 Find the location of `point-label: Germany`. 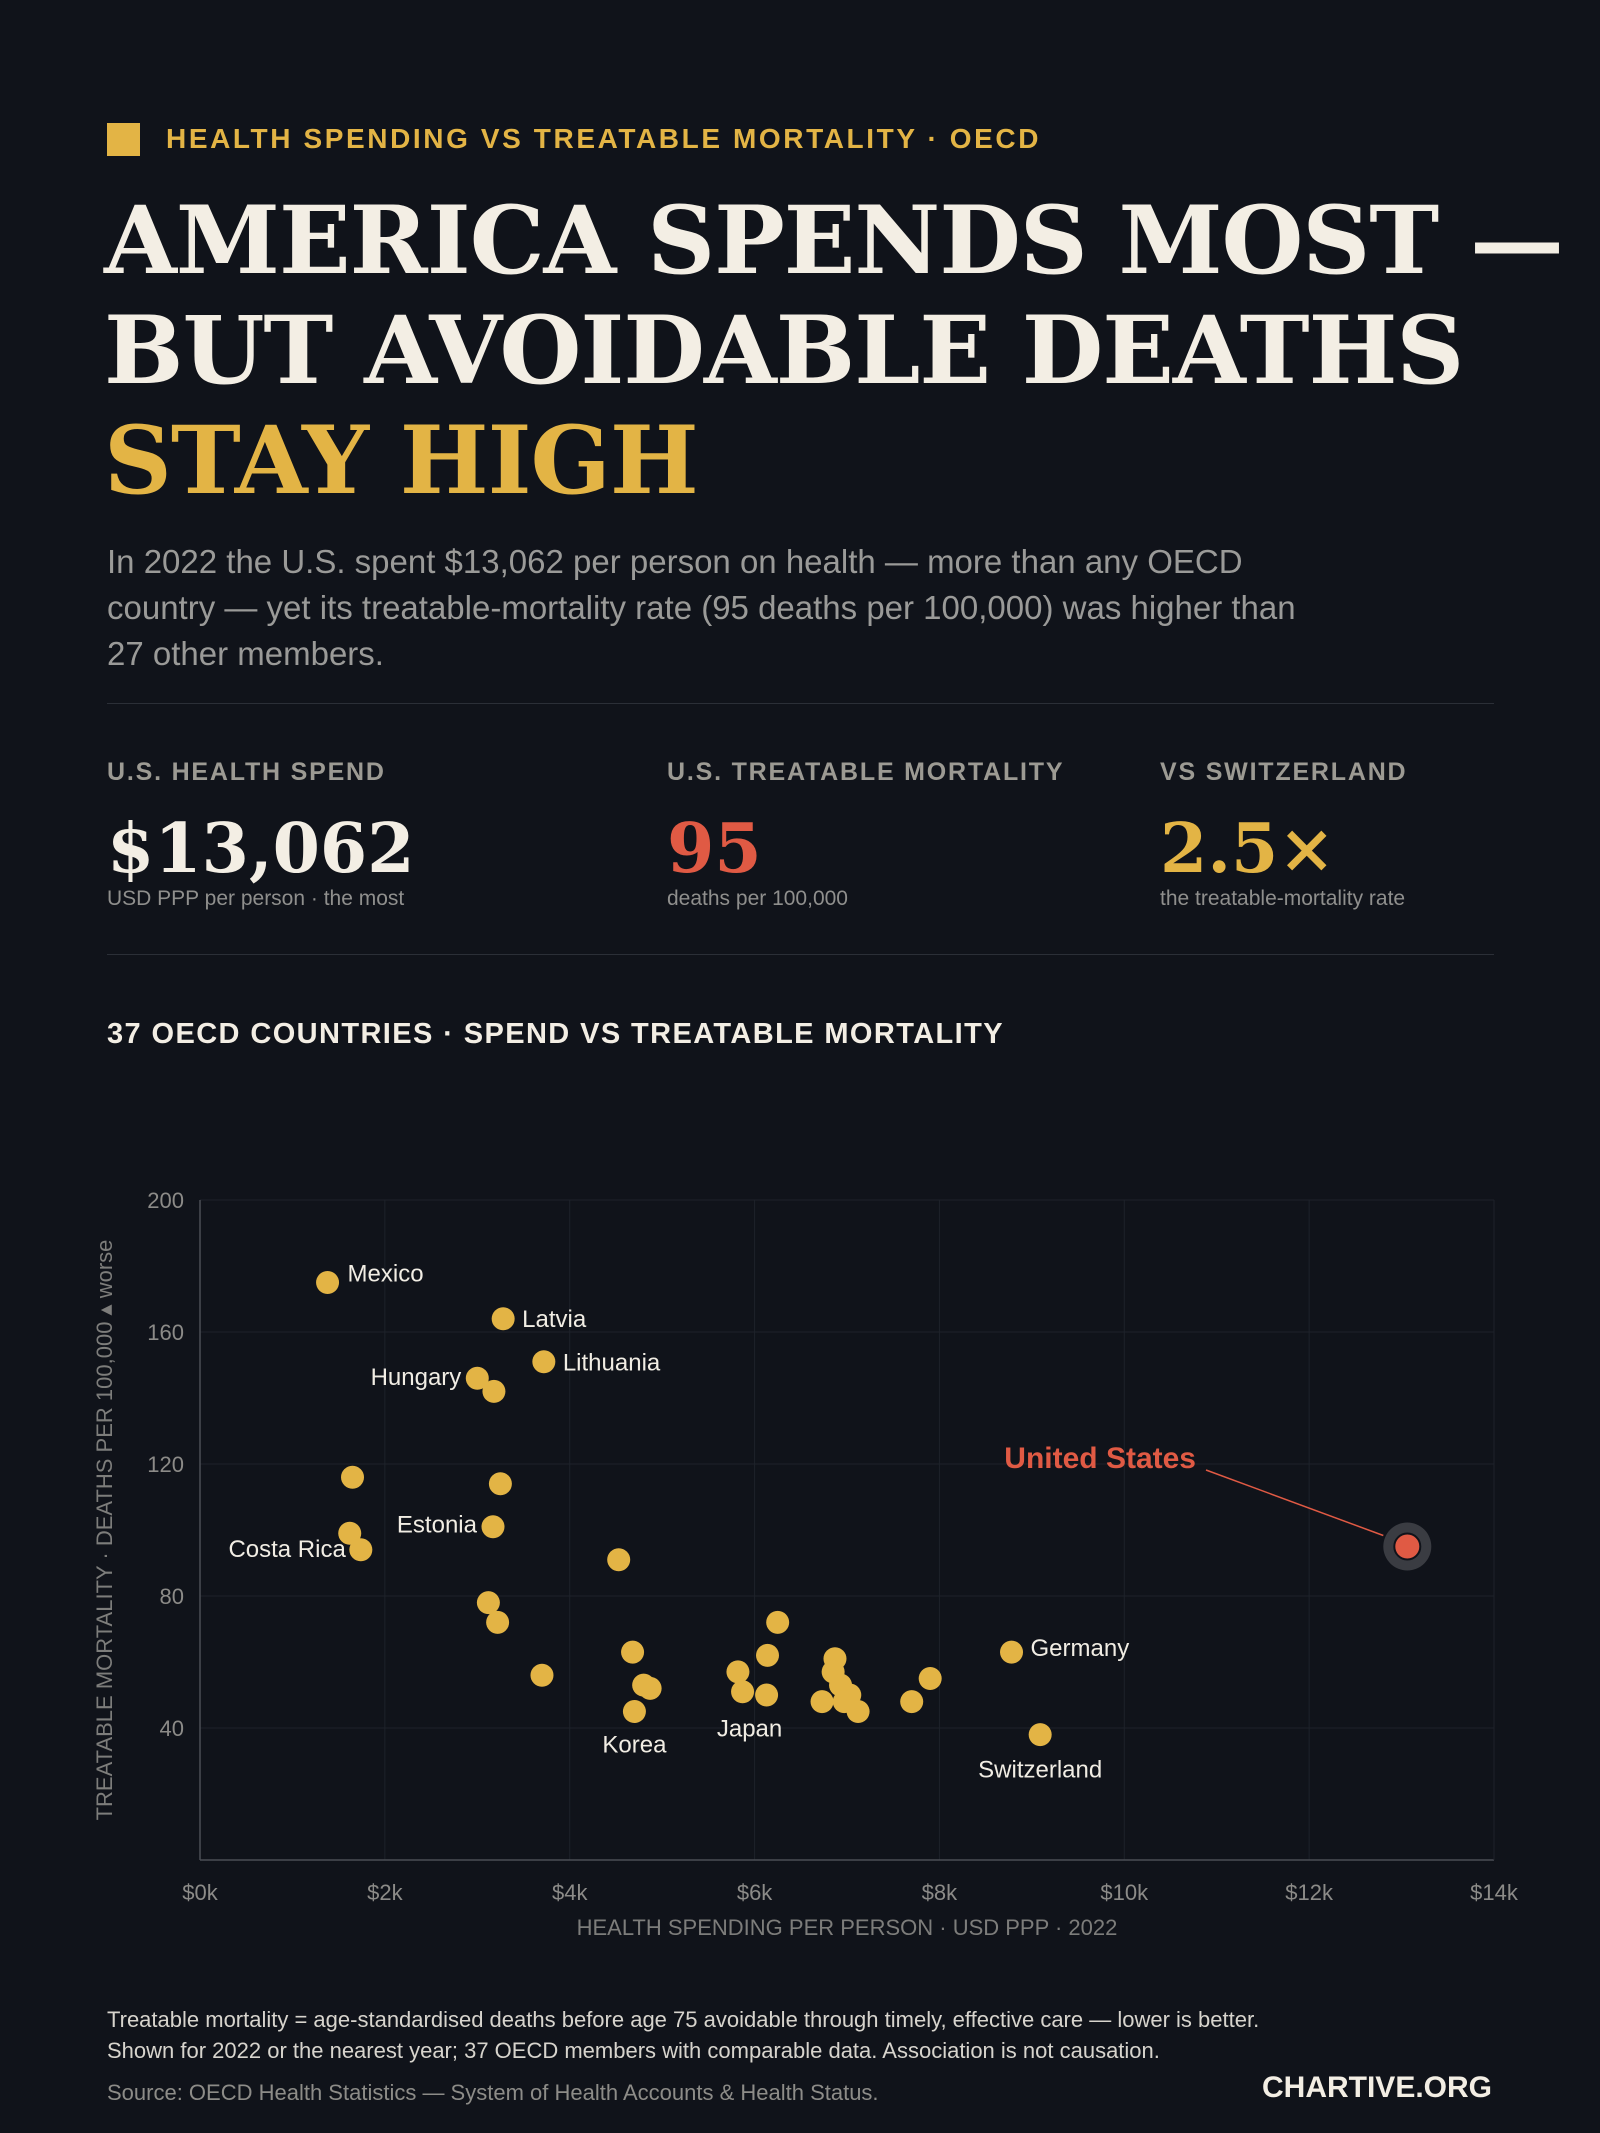

point-label: Germany is located at coordinates (1080, 1648).